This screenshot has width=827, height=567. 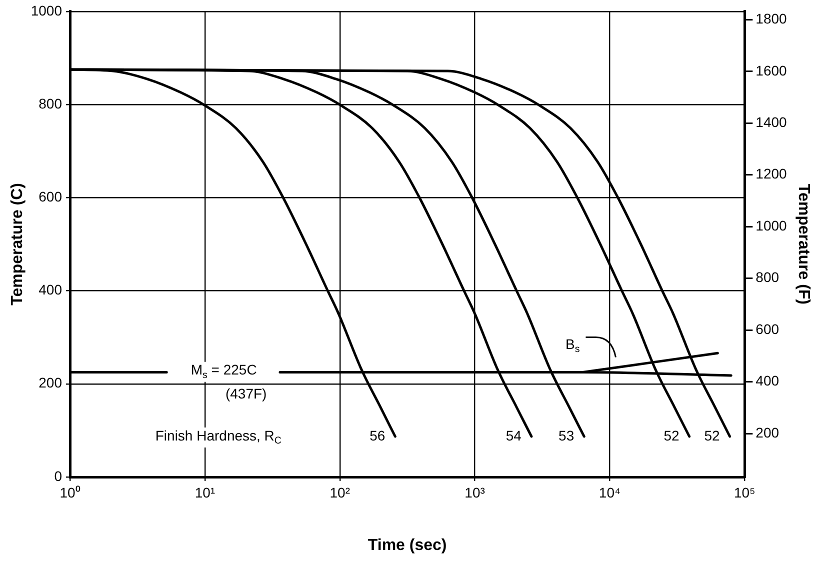 What do you see at coordinates (246, 393) in the screenshot?
I see `annotation: (437F)` at bounding box center [246, 393].